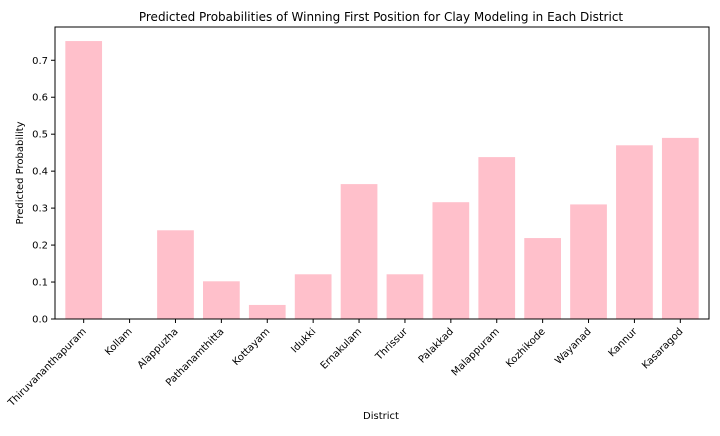  Describe the element at coordinates (40, 98) in the screenshot. I see `y-tick-label: 0.6` at that location.